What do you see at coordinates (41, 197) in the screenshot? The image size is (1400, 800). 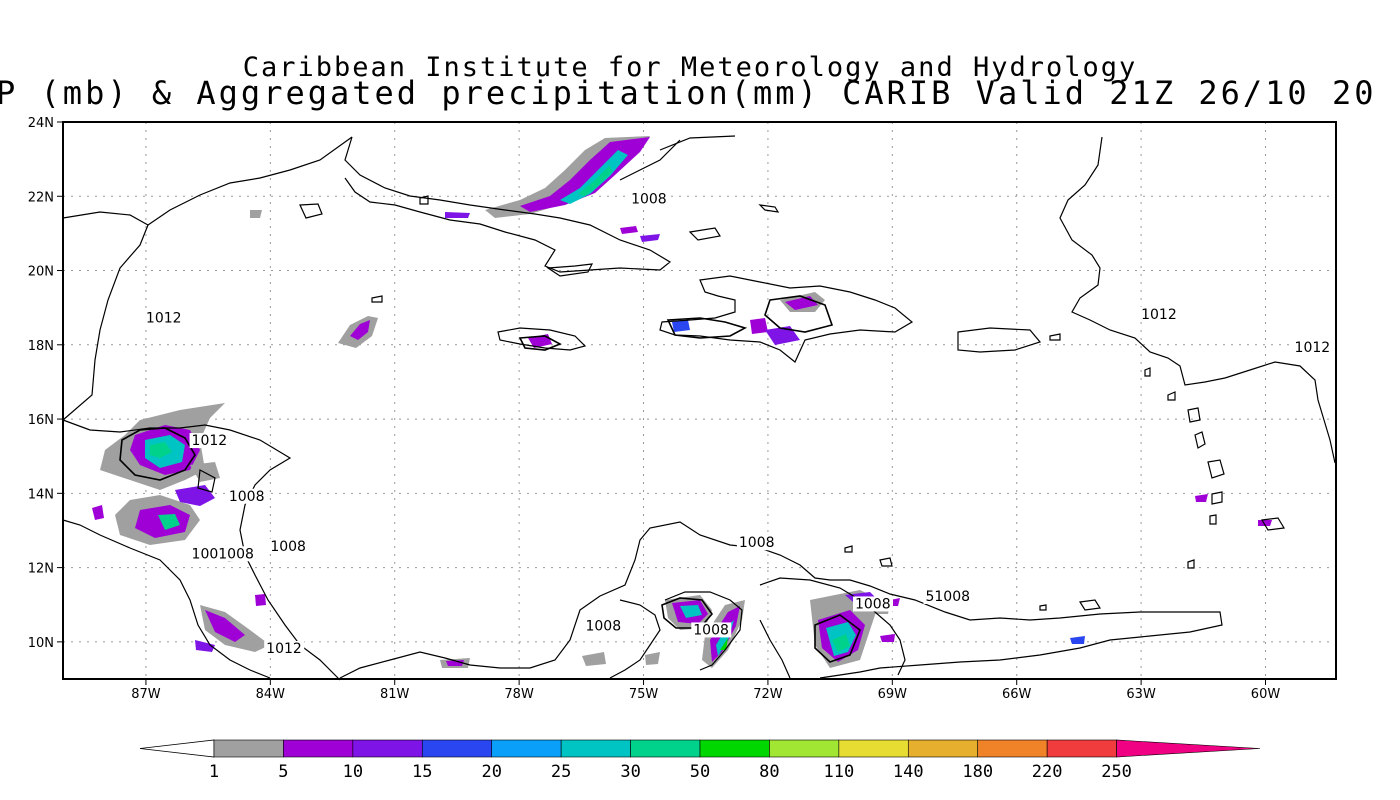 I see `lat-tick-label: 22N` at bounding box center [41, 197].